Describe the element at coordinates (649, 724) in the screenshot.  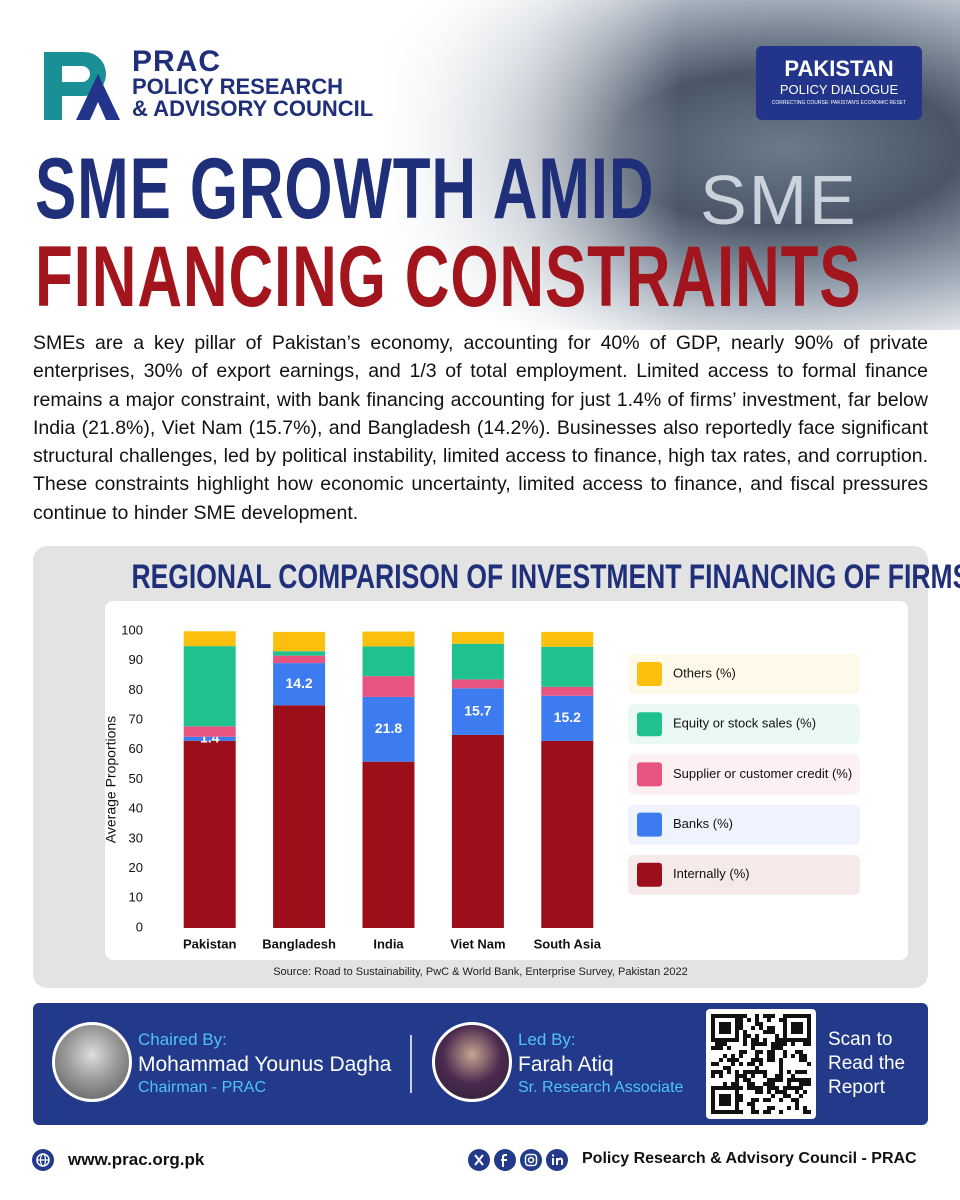
I see `legend-swatch` at that location.